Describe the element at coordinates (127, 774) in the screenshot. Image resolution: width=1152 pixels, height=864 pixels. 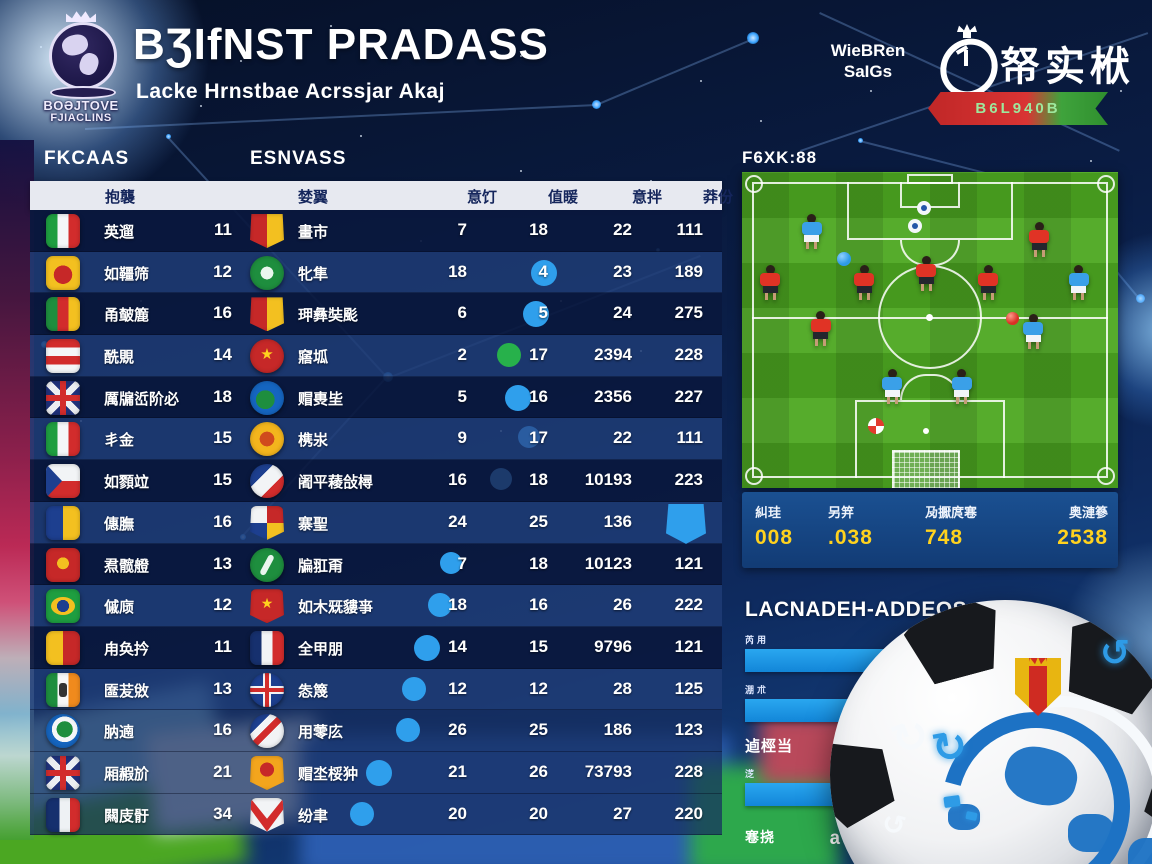
I see `team-name: 厢赮斺` at that location.